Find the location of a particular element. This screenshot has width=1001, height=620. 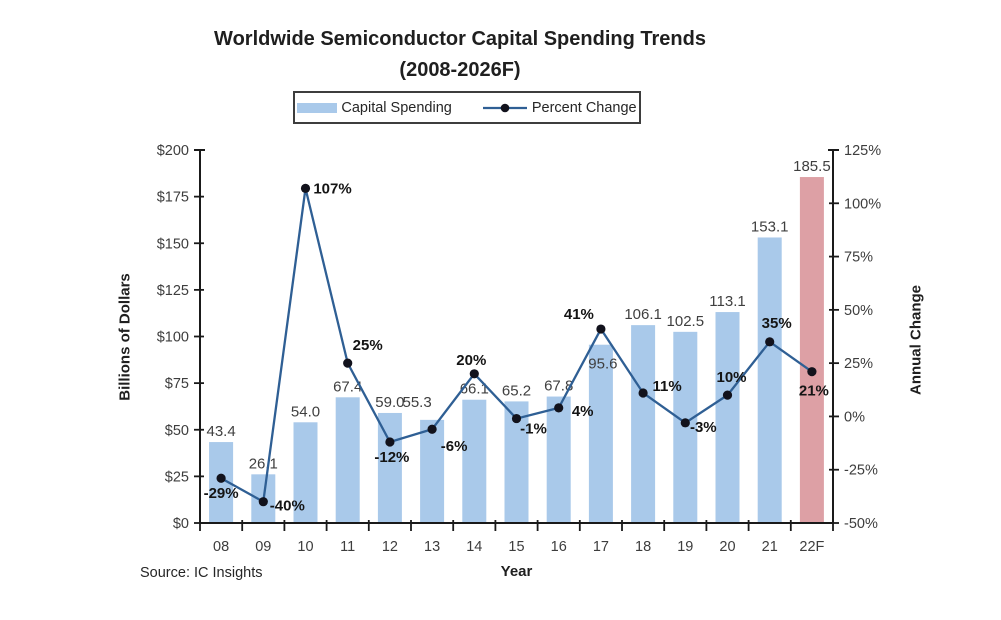

percent-label: -12% is located at coordinates (391, 457).